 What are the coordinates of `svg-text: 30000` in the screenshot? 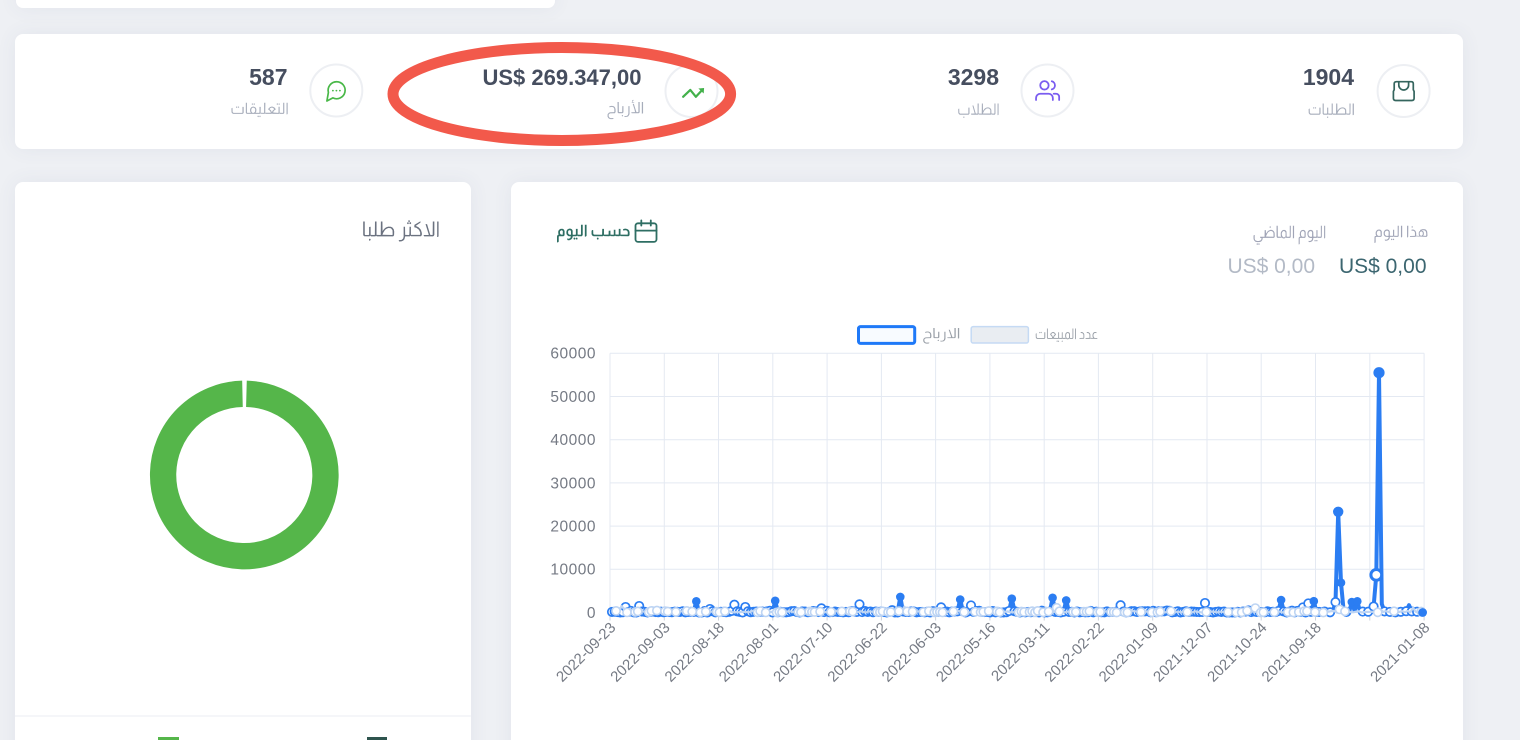 It's located at (573, 483).